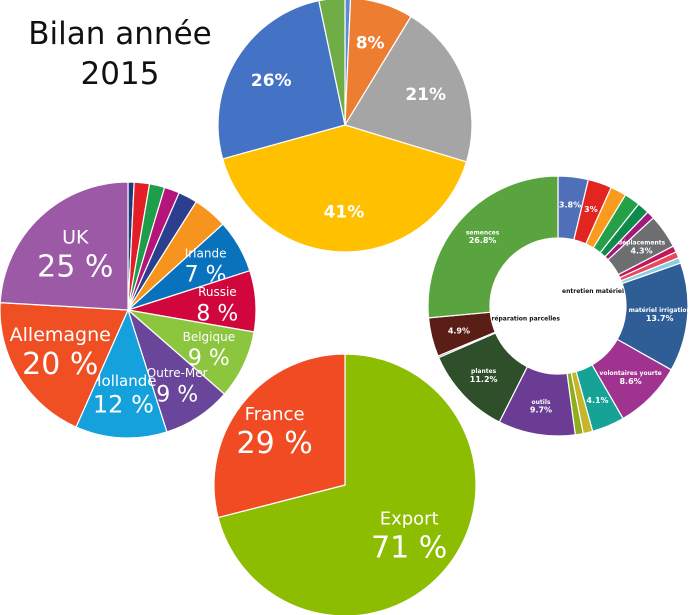 The height and width of the screenshot is (615, 689). What do you see at coordinates (60, 364) in the screenshot?
I see `slice-value-label: 20 %` at bounding box center [60, 364].